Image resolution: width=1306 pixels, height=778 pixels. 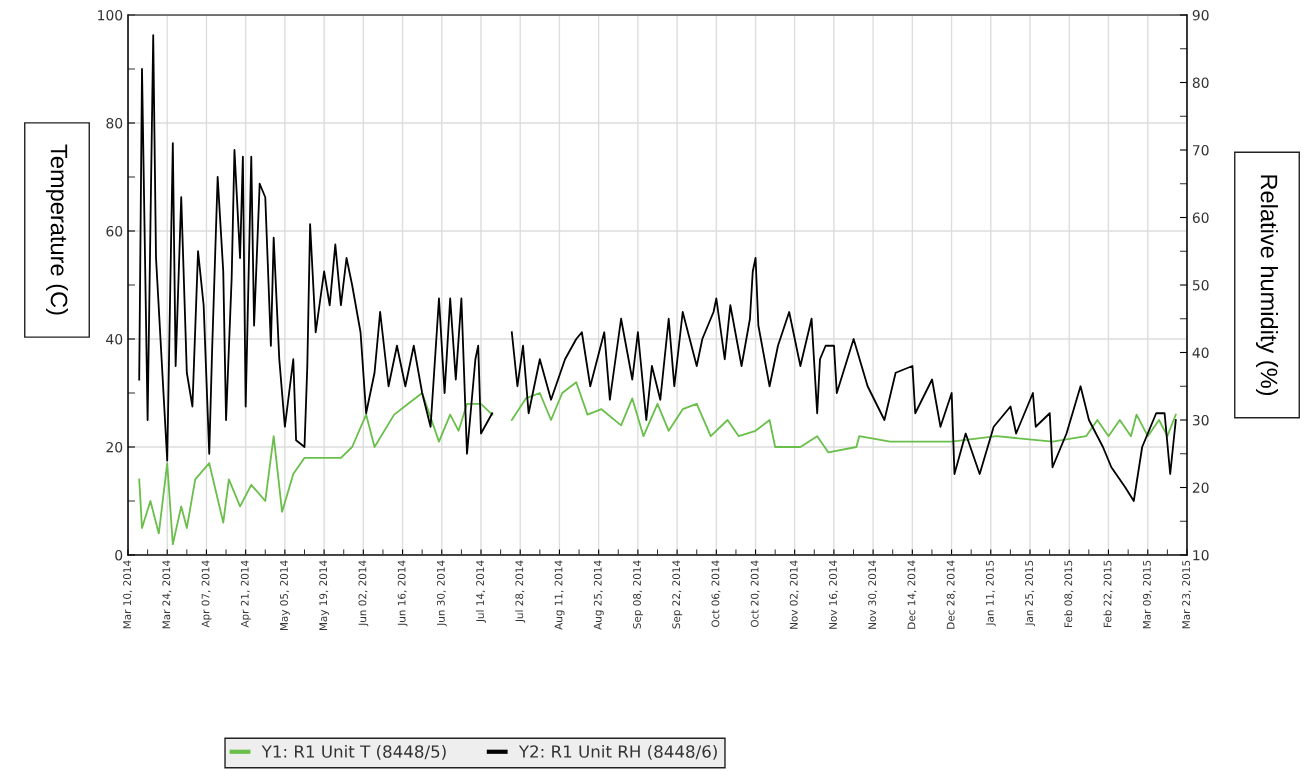 I want to click on x-tick-label: Jul 14, 2014, so click(x=480, y=591).